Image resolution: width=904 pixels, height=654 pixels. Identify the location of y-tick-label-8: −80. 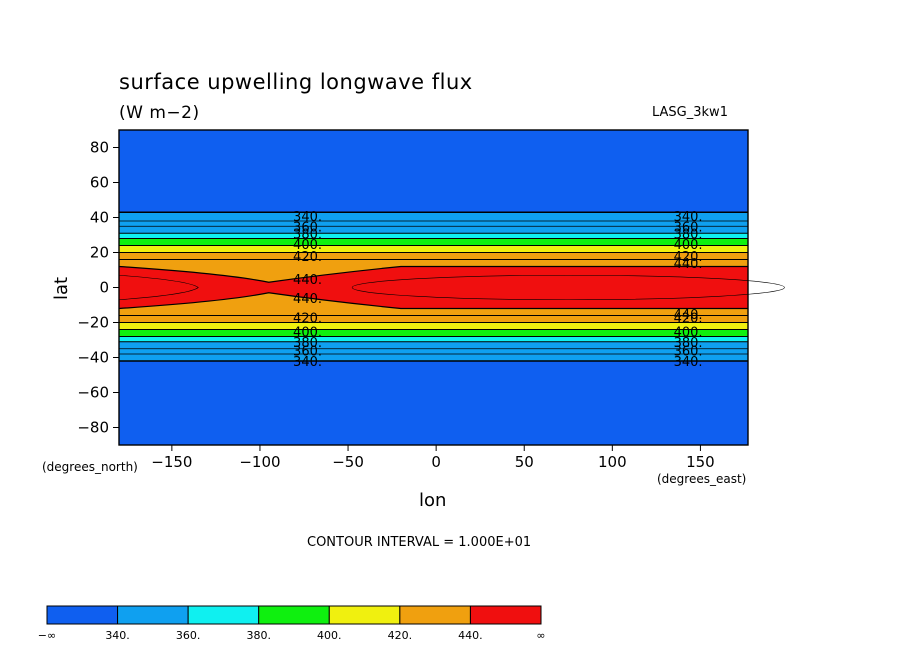
(93, 428).